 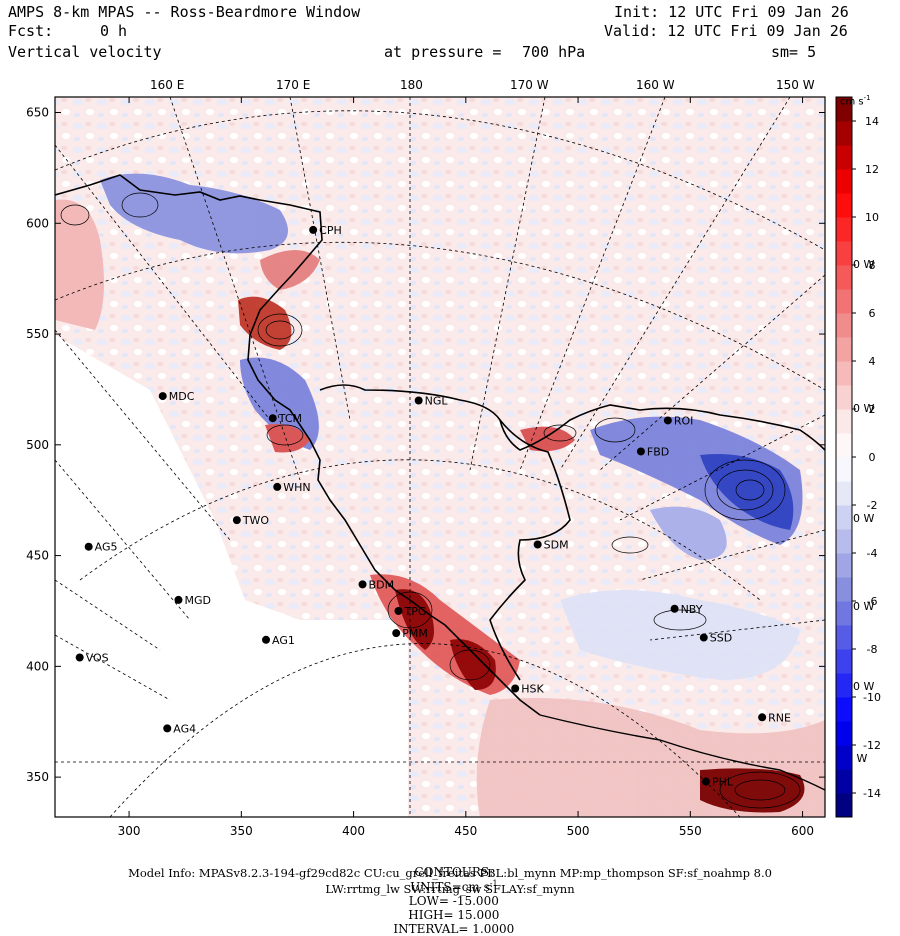 What do you see at coordinates (747, 492) in the screenshot?
I see `deepblue-anomaly-marie-byrd` at bounding box center [747, 492].